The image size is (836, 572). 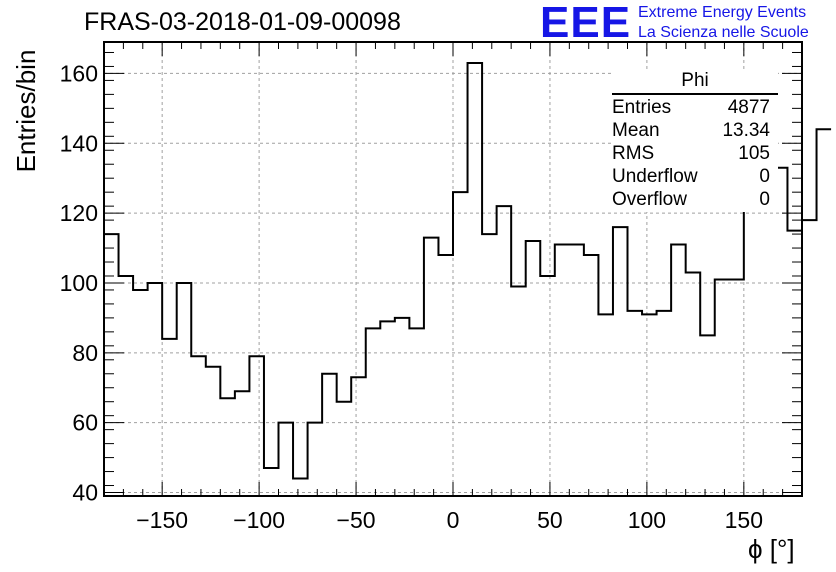 I want to click on x-tick-label: 50, so click(x=550, y=520).